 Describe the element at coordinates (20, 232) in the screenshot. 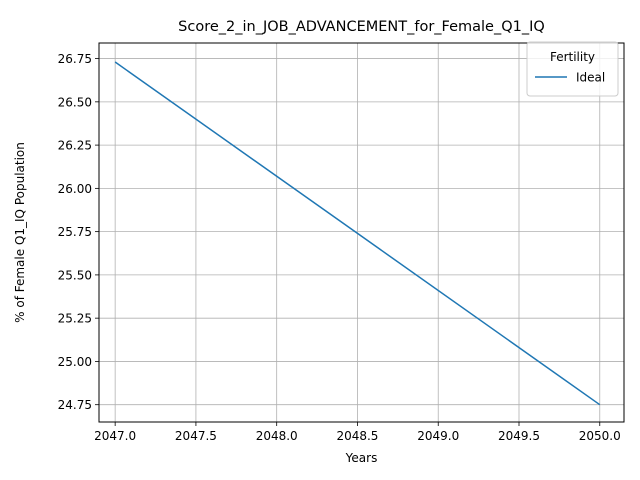

I see `y-axis-label: % of Female Q1_IQ Population` at that location.